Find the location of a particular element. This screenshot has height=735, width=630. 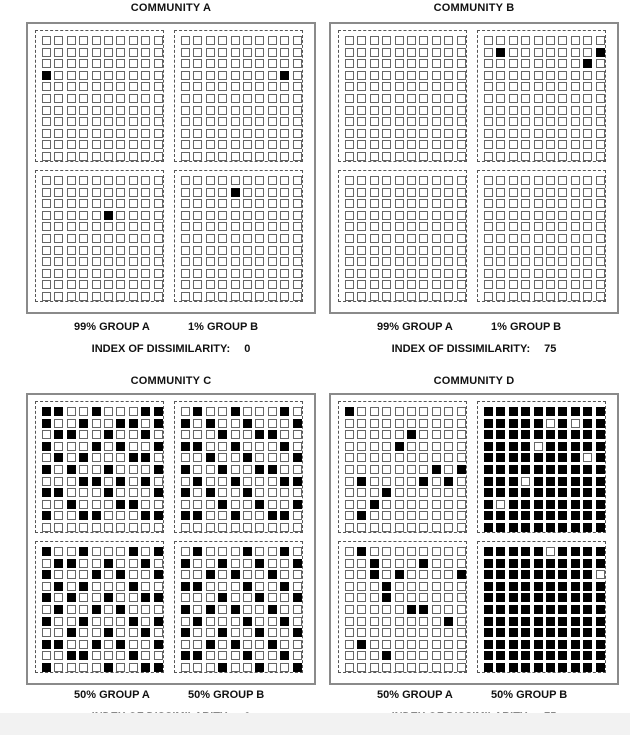

community-a-quadrant is located at coordinates (99, 236).